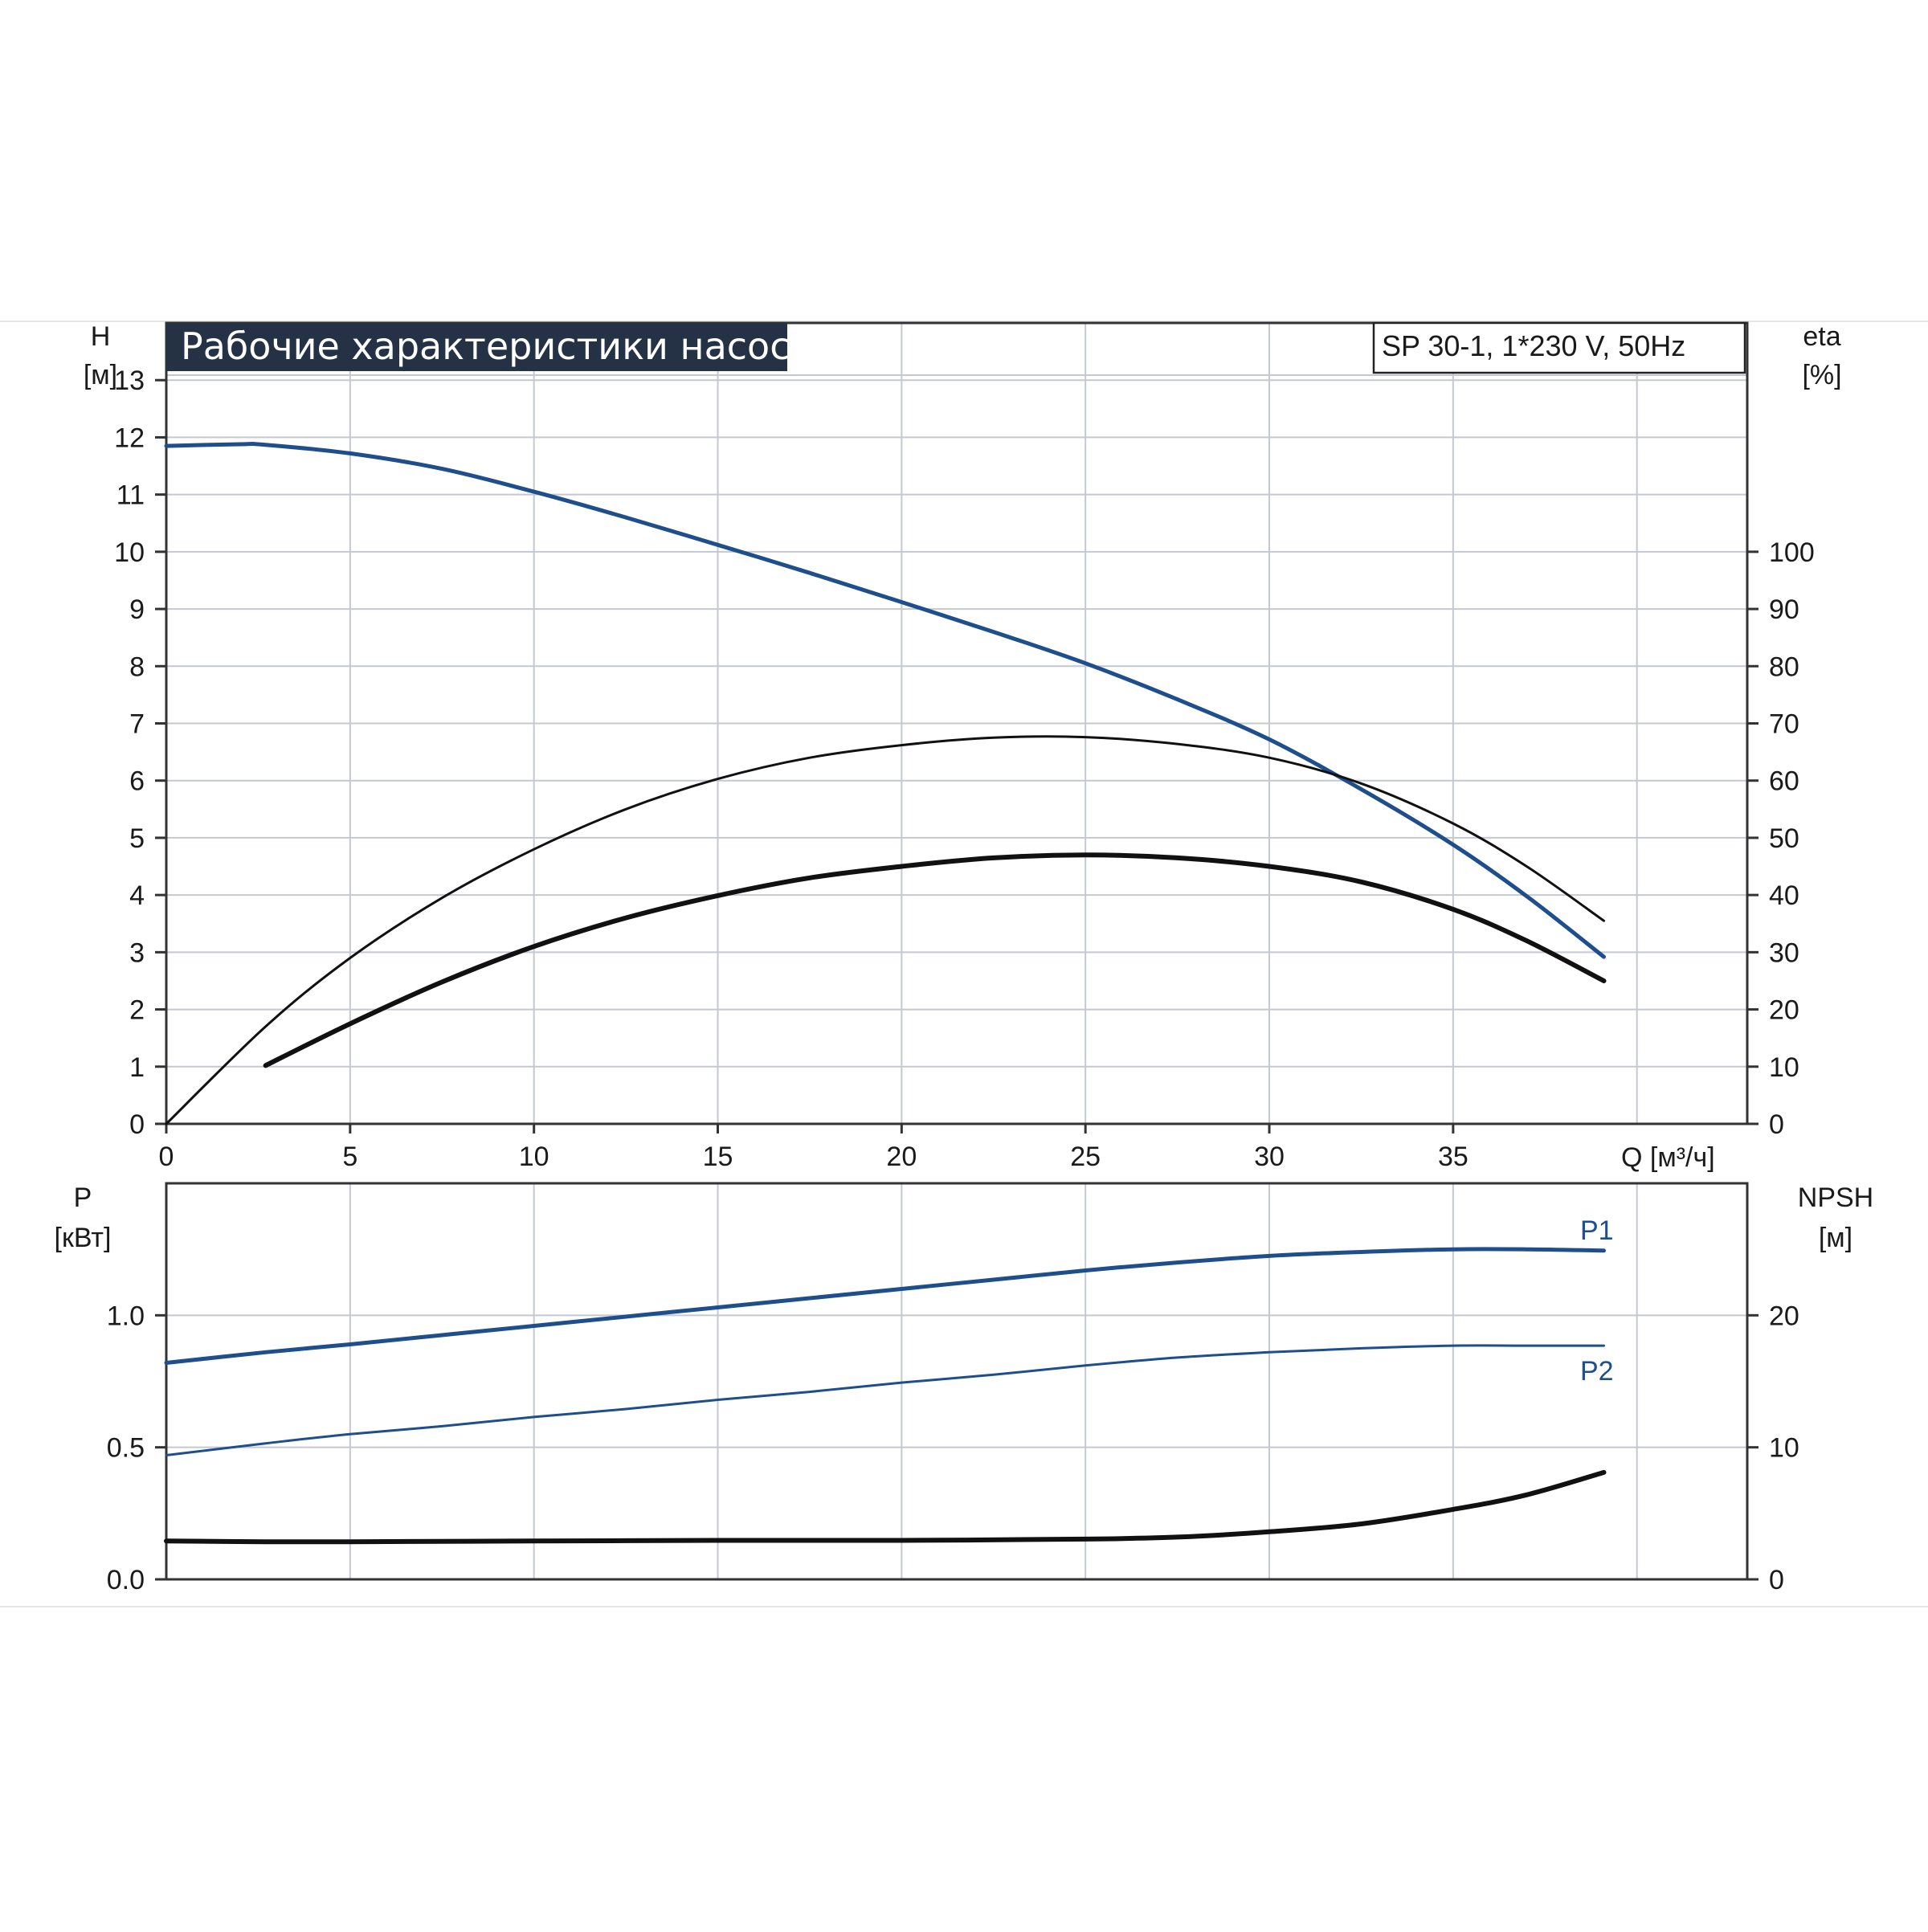 The height and width of the screenshot is (1932, 1928). I want to click on top-x-tick-label: 35, so click(1453, 1157).